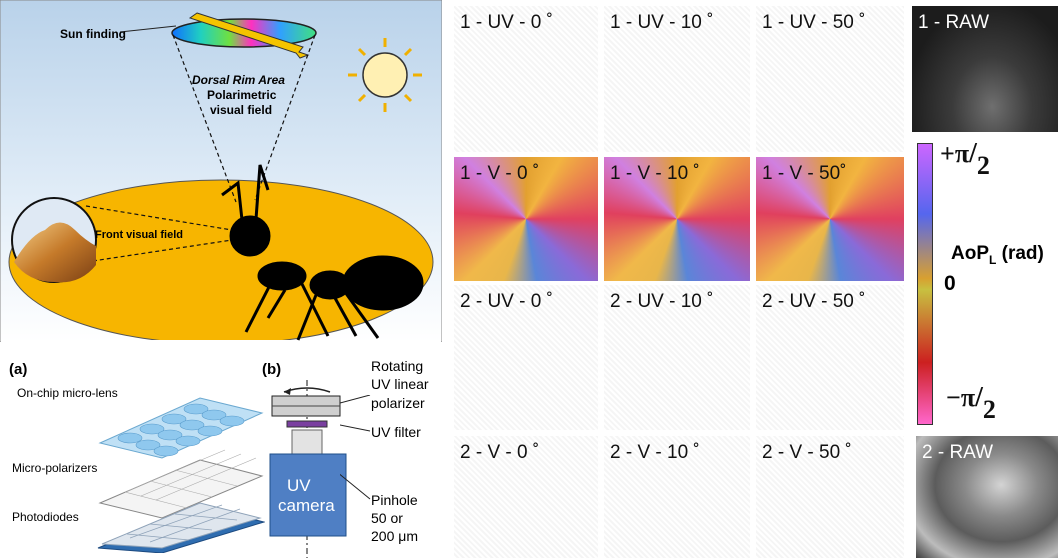  What do you see at coordinates (655, 452) in the screenshot?
I see `aop-2-v-10-label: 2 - V - 10 ˚` at bounding box center [655, 452].